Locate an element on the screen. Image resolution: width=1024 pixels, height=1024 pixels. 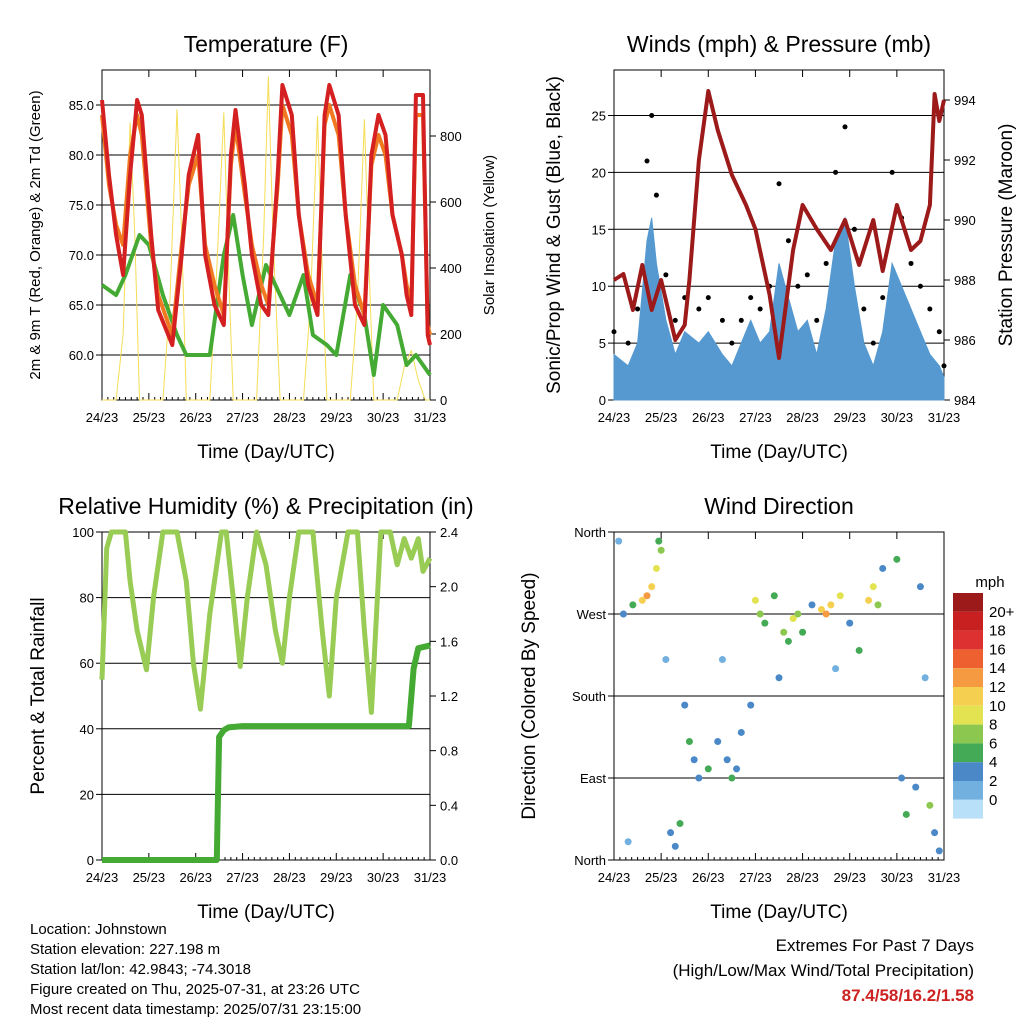
y-tick-label: 25 is located at coordinates (599, 116).